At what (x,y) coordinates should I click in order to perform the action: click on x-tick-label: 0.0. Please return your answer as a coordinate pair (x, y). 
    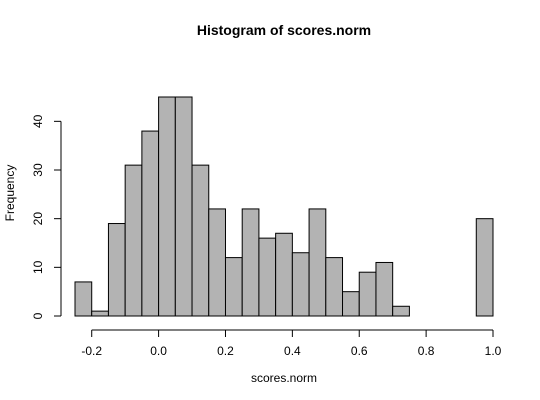
    Looking at the image, I should click on (158, 351).